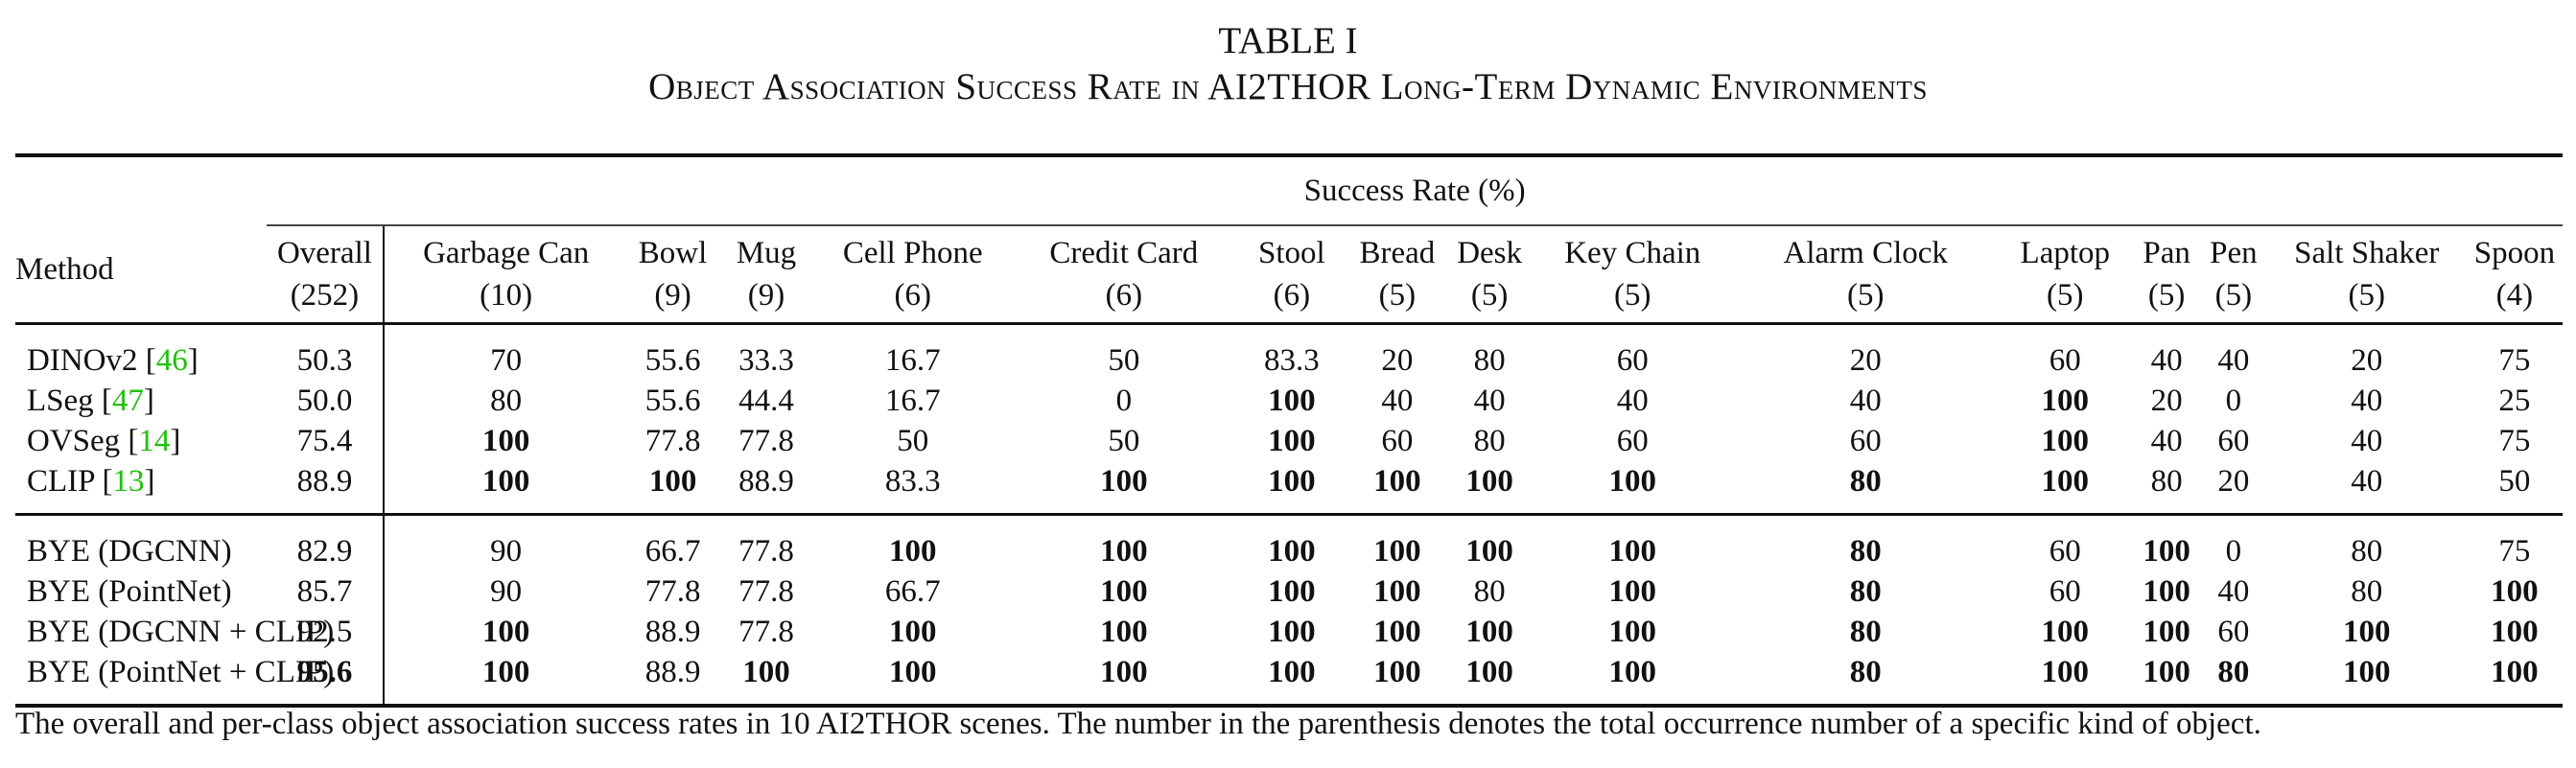 The width and height of the screenshot is (2576, 768). I want to click on value-cell: 82.9, so click(326, 542).